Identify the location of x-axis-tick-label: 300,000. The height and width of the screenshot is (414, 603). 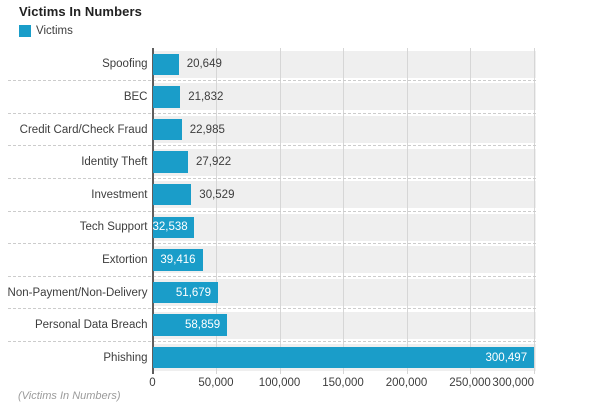
(513, 383).